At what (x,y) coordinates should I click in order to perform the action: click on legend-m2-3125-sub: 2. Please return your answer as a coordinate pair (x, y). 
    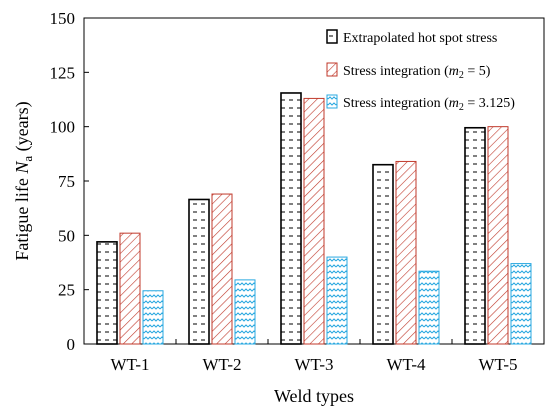
    Looking at the image, I should click on (461, 107).